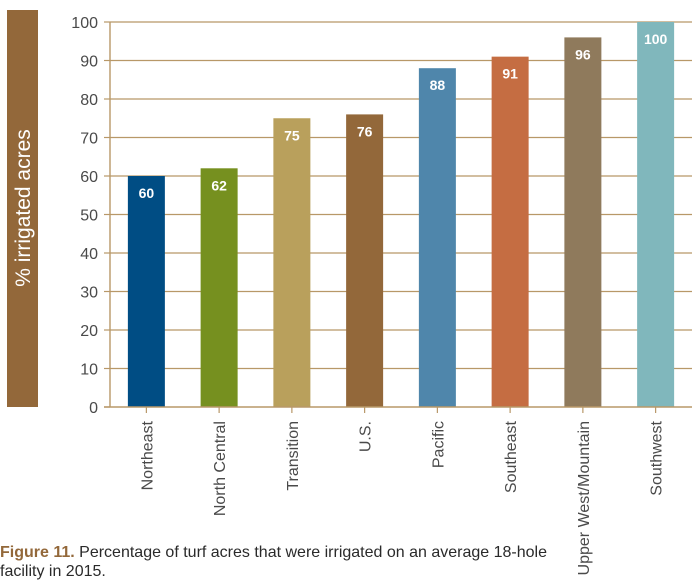 The image size is (694, 588). What do you see at coordinates (438, 85) in the screenshot?
I see `value-label-pacific: 88` at bounding box center [438, 85].